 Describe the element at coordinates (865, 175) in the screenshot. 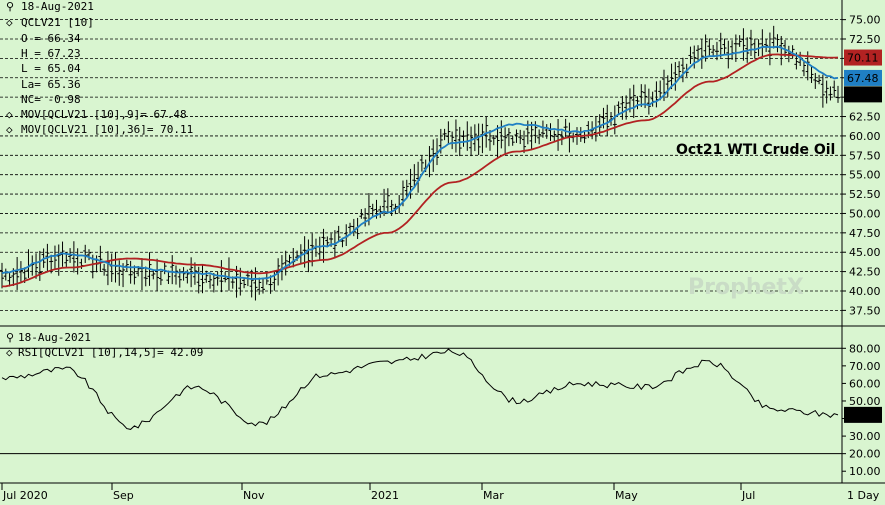

I see `price-tick-label: 55.00` at that location.